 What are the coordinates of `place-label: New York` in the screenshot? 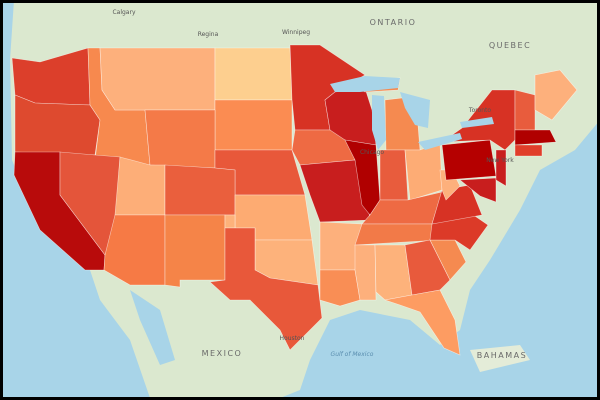 It's located at (500, 160).